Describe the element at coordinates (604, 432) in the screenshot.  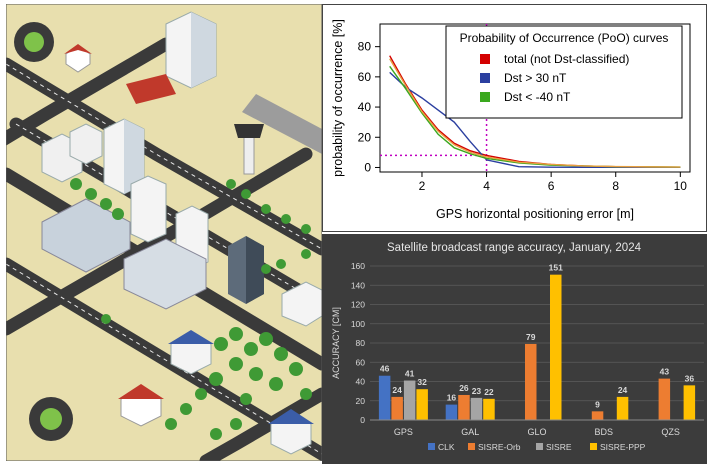
I see `category-label: BDS` at that location.